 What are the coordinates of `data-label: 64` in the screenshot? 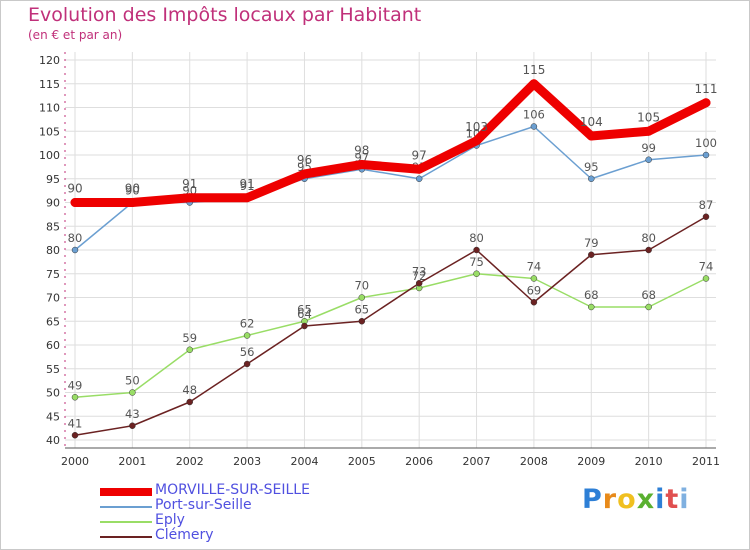 It's located at (304, 314).